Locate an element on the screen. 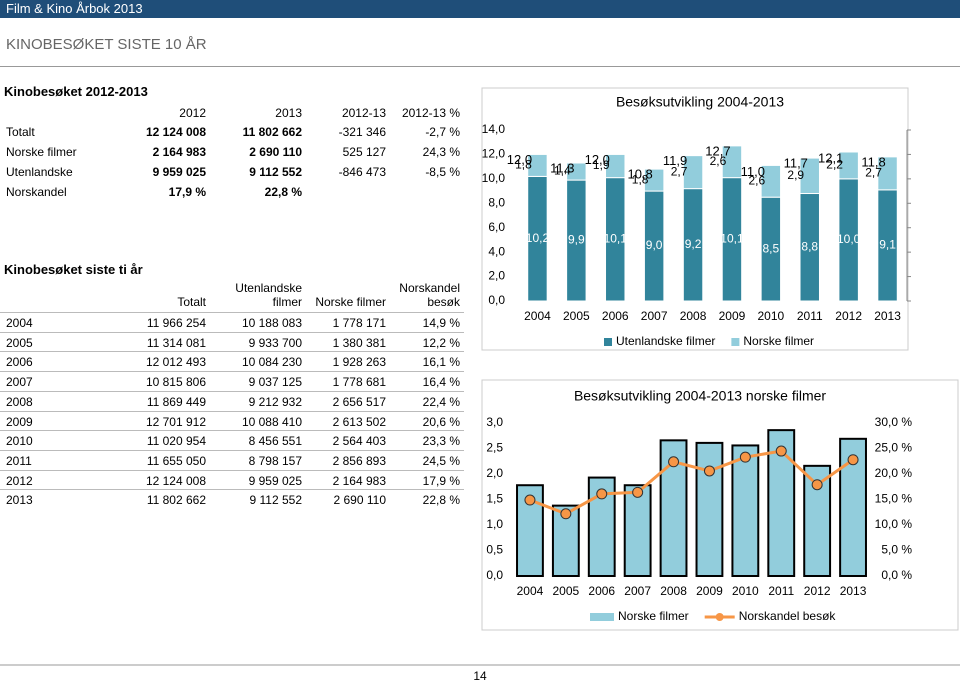 The image size is (960, 683). data-label: 9,2 is located at coordinates (693, 244).